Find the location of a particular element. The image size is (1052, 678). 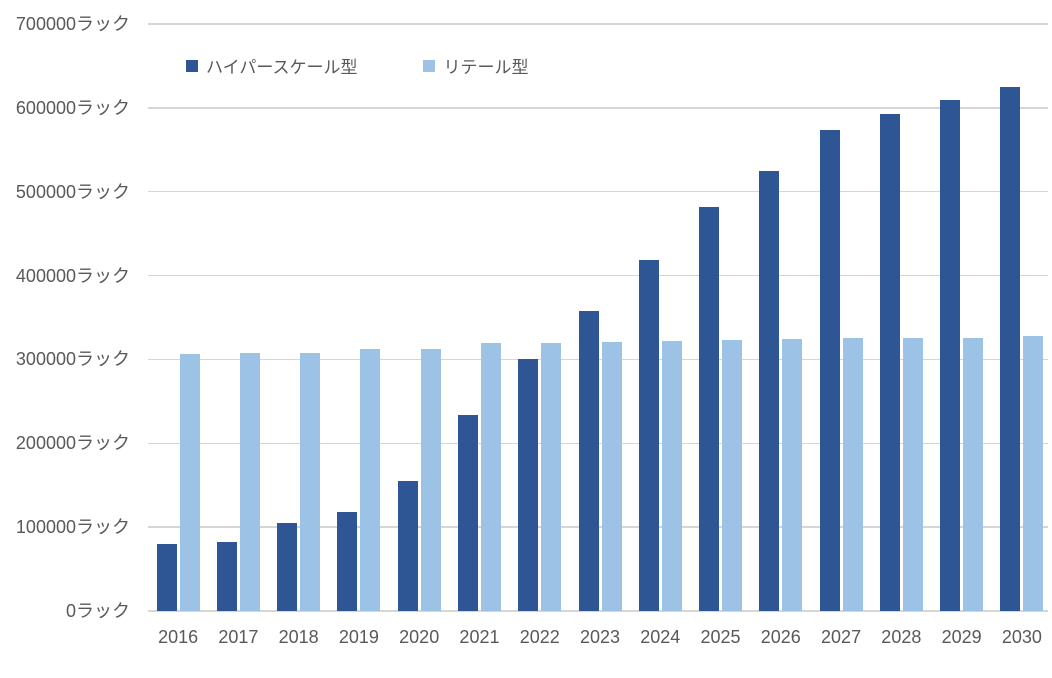

bar-hyperscale-2030 is located at coordinates (1010, 348).